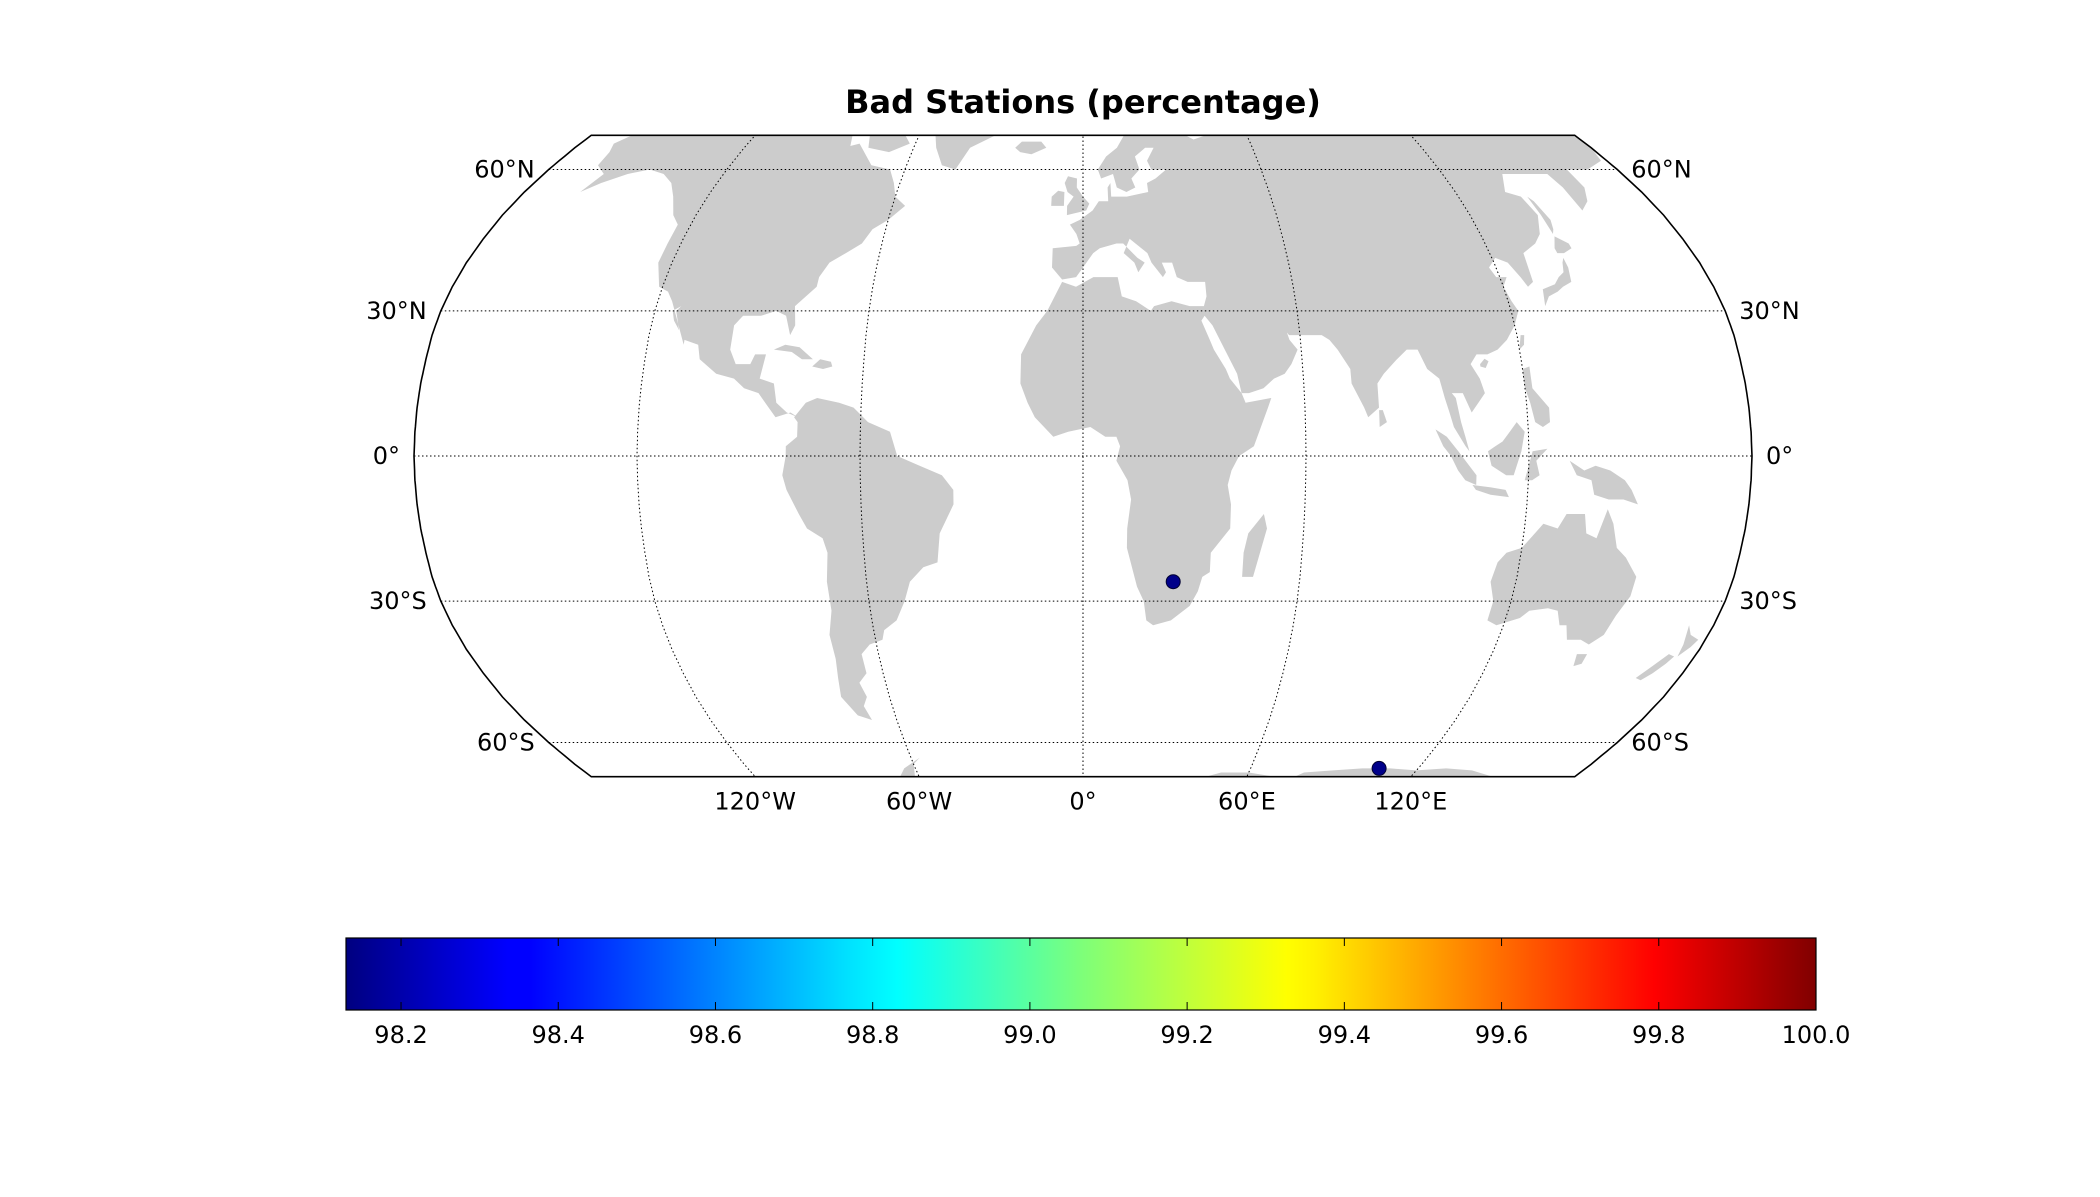  What do you see at coordinates (743, 276) in the screenshot?
I see `land-north-america` at bounding box center [743, 276].